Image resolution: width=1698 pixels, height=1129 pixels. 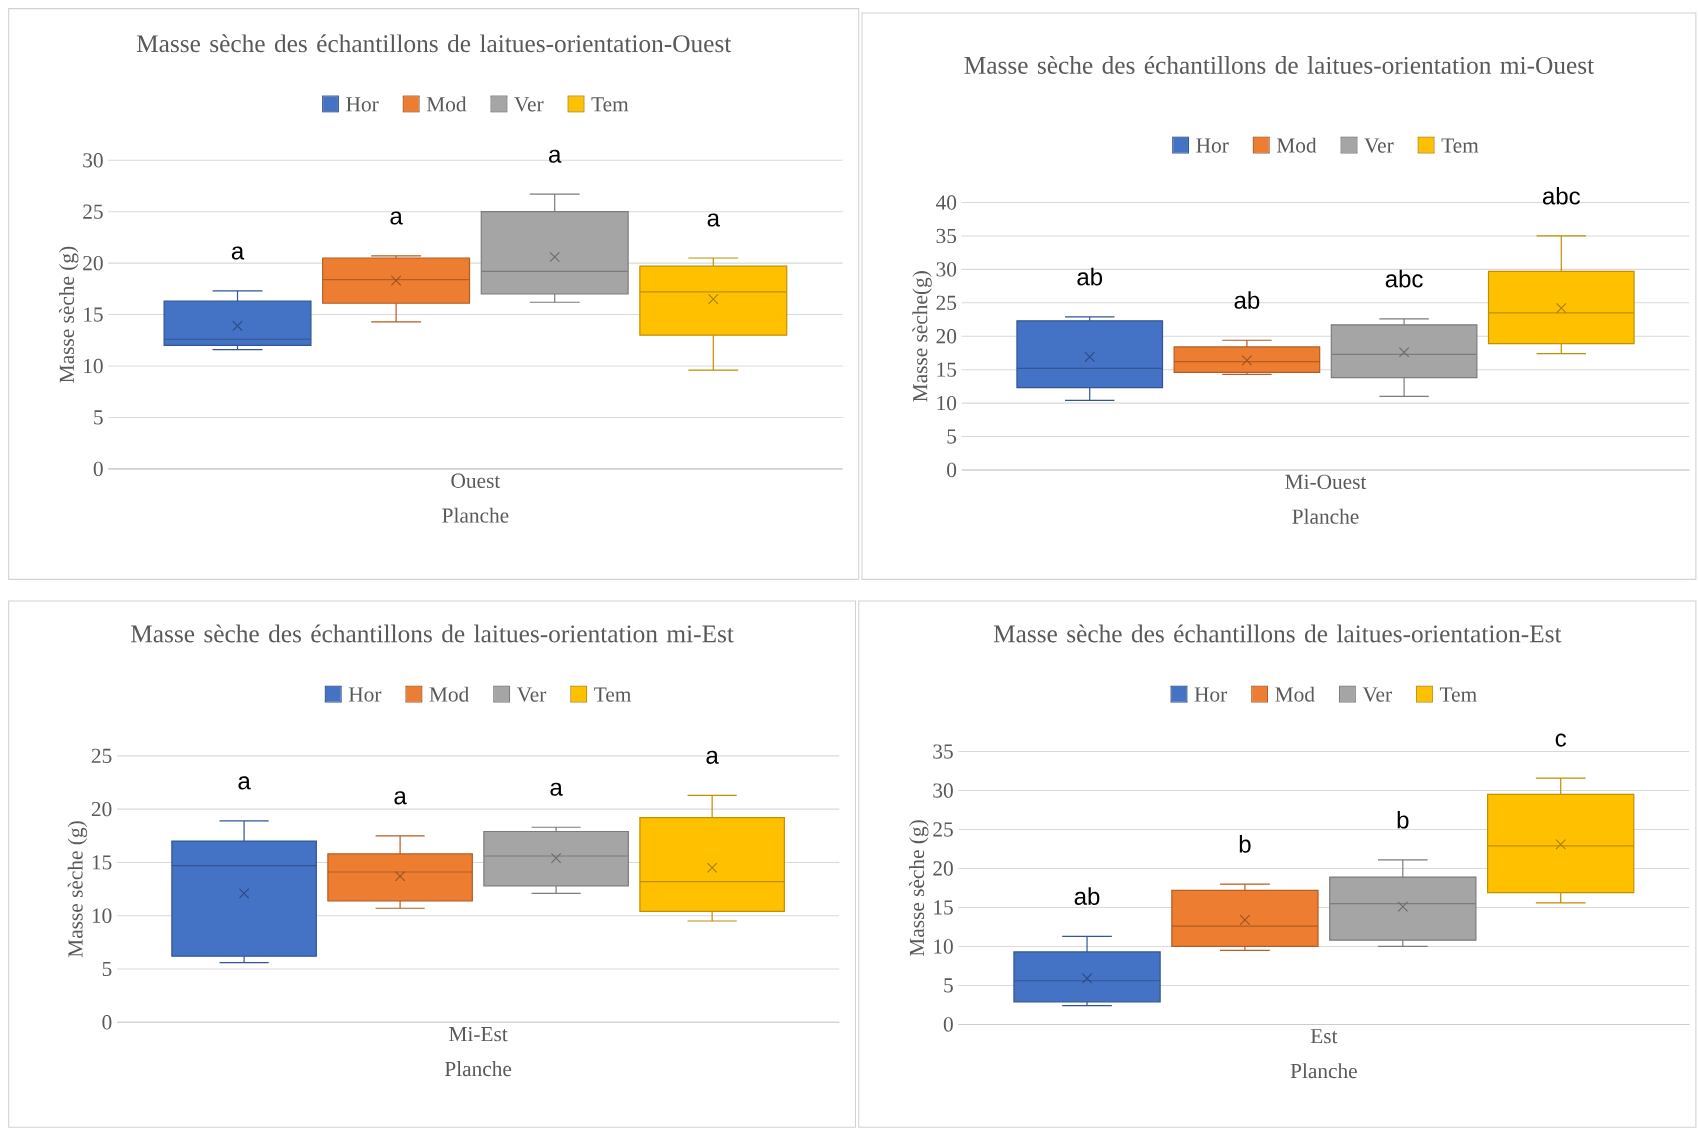 I want to click on x-tick-label: Ouest, so click(x=476, y=480).